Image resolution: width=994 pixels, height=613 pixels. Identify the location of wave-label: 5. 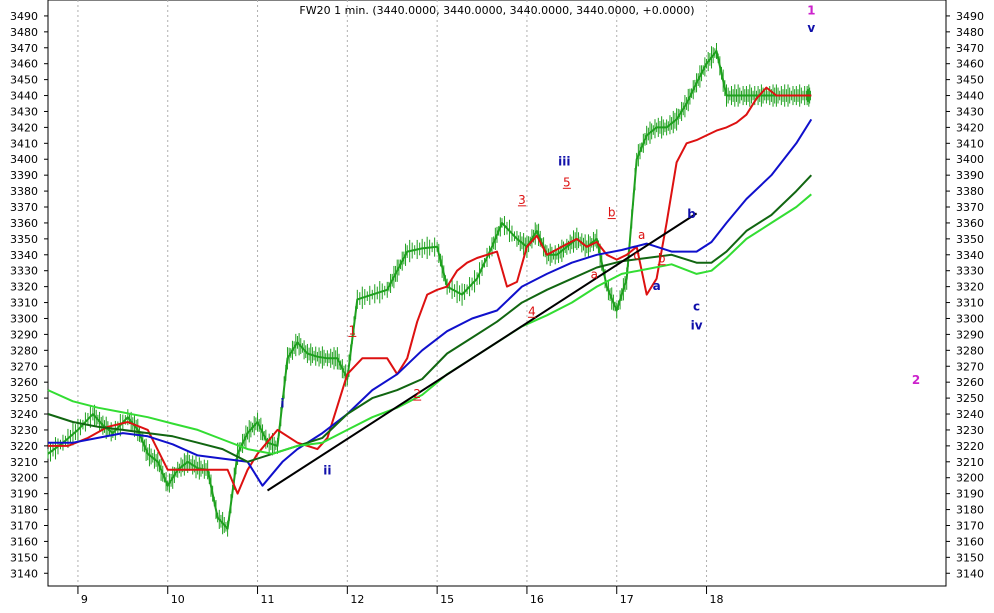
(567, 182).